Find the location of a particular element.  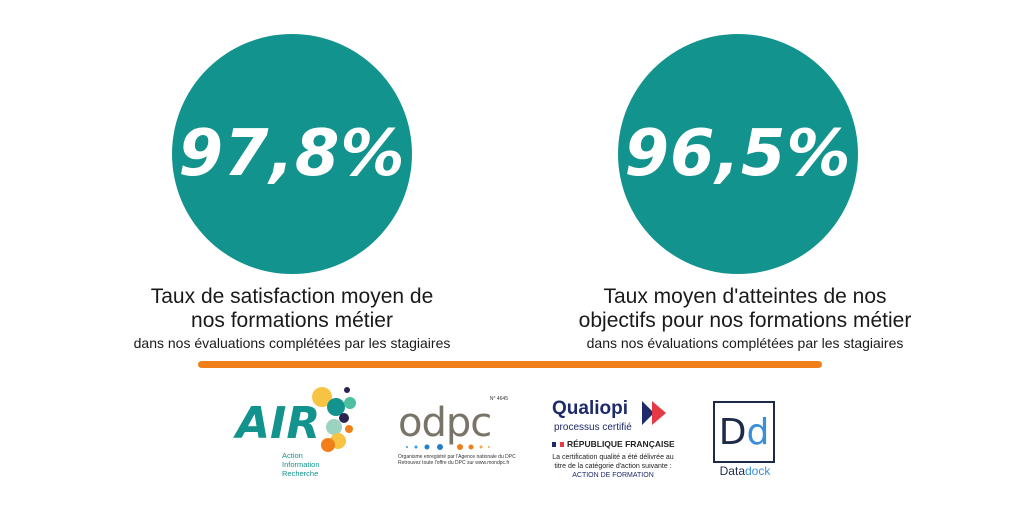

air-wordmark: AIR is located at coordinates (278, 423).